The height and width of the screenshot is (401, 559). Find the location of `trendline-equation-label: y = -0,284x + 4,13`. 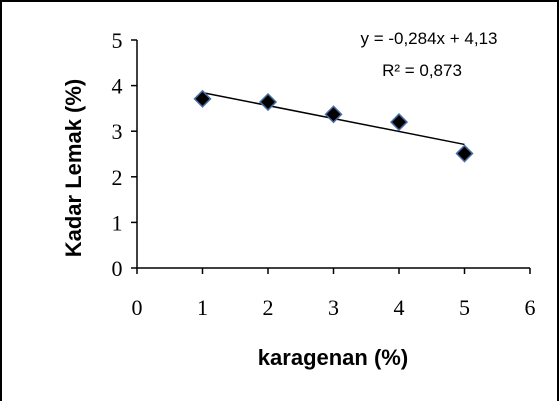

trendline-equation-label: y = -0,284x + 4,13 is located at coordinates (428, 38).